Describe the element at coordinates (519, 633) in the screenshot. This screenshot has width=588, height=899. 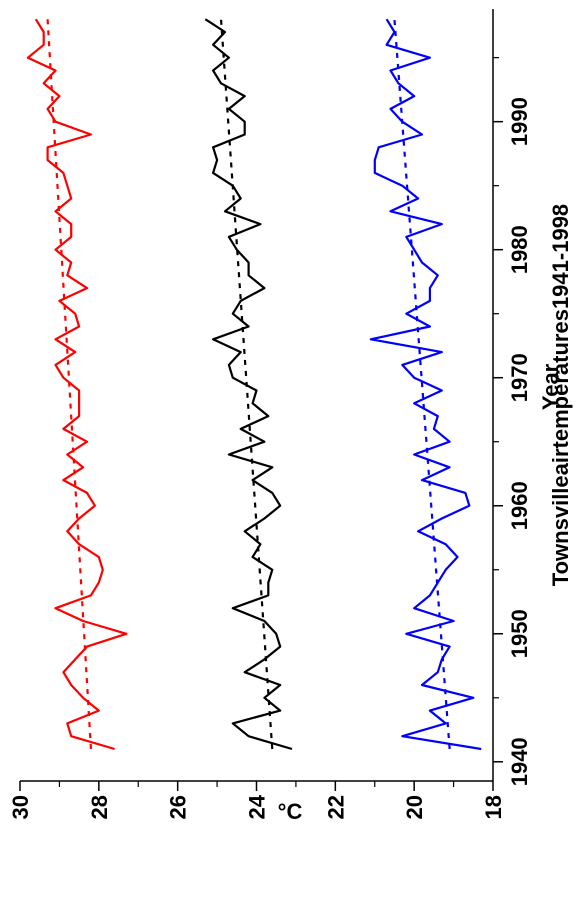
I see `x-tick-label: 1950` at that location.